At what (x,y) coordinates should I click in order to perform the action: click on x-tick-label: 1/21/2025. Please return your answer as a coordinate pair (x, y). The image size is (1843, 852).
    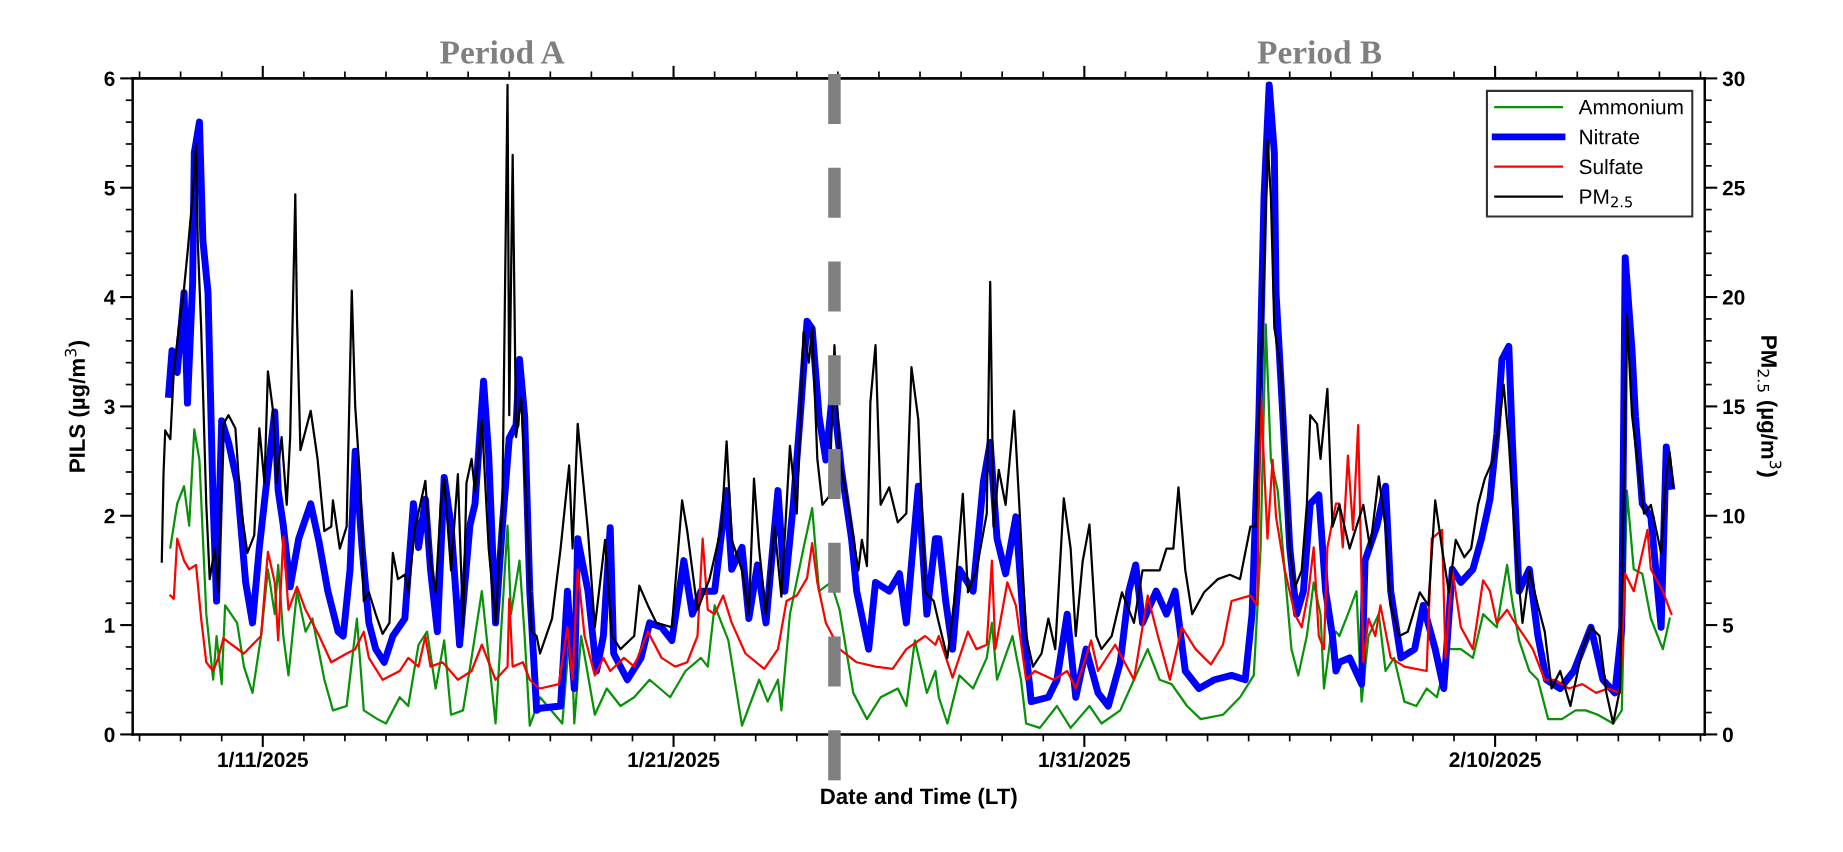
    Looking at the image, I should click on (674, 759).